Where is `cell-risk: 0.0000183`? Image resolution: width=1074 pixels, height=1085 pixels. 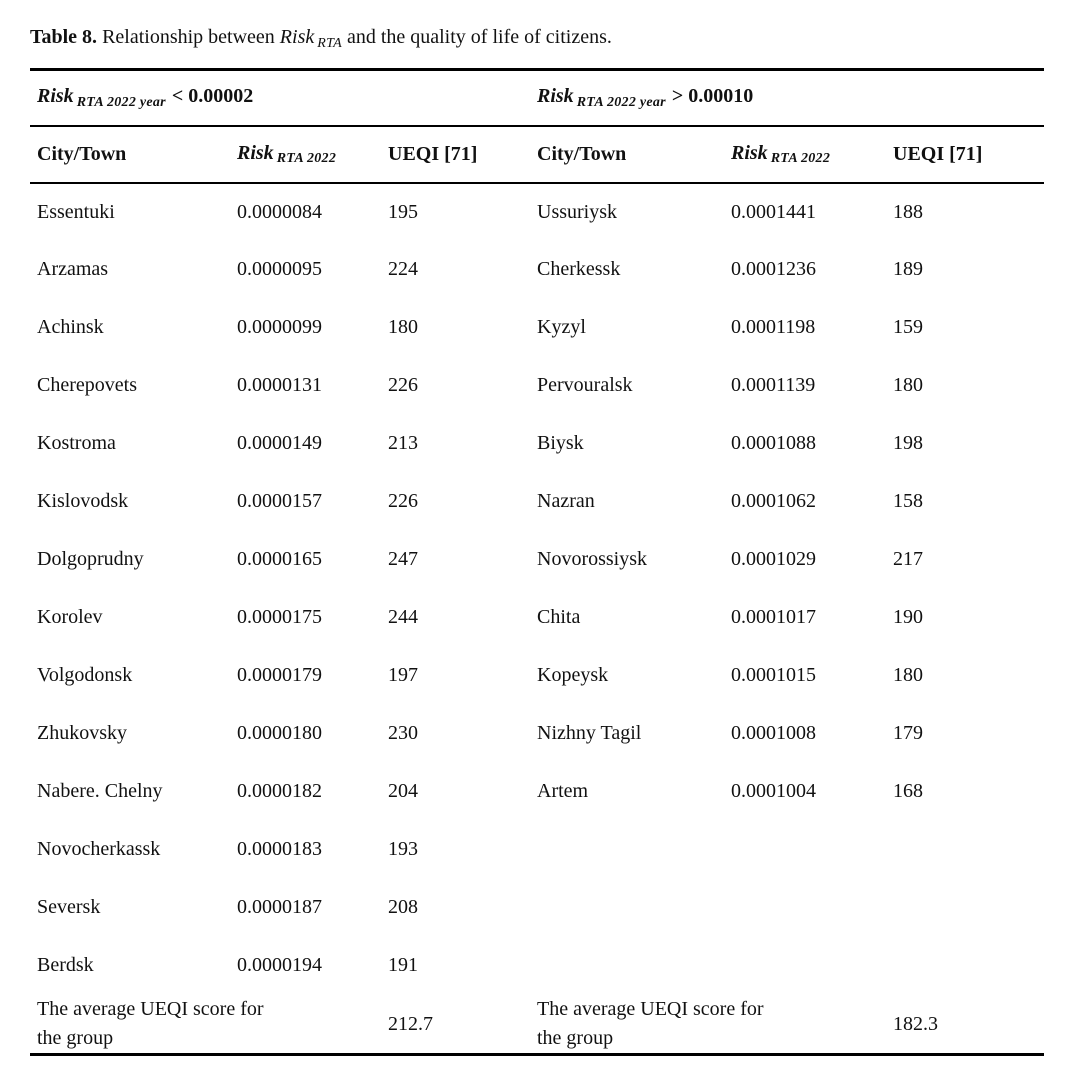
cell-risk: 0.0000183 is located at coordinates (279, 849).